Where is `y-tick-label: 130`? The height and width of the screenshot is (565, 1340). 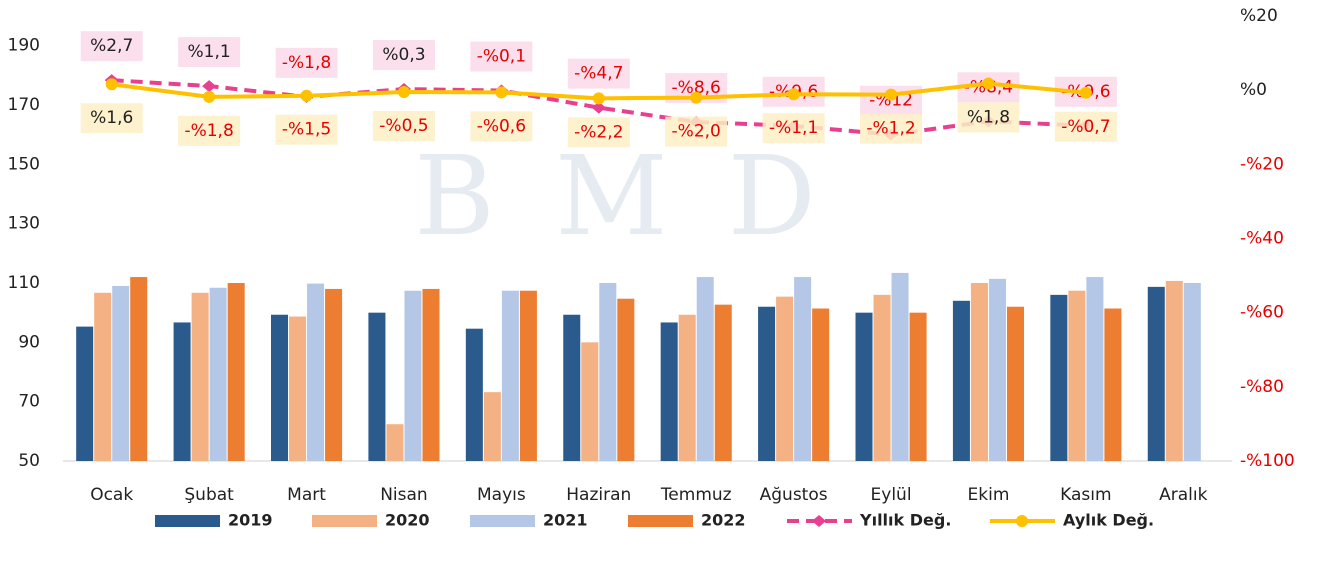 y-tick-label: 130 is located at coordinates (24, 224).